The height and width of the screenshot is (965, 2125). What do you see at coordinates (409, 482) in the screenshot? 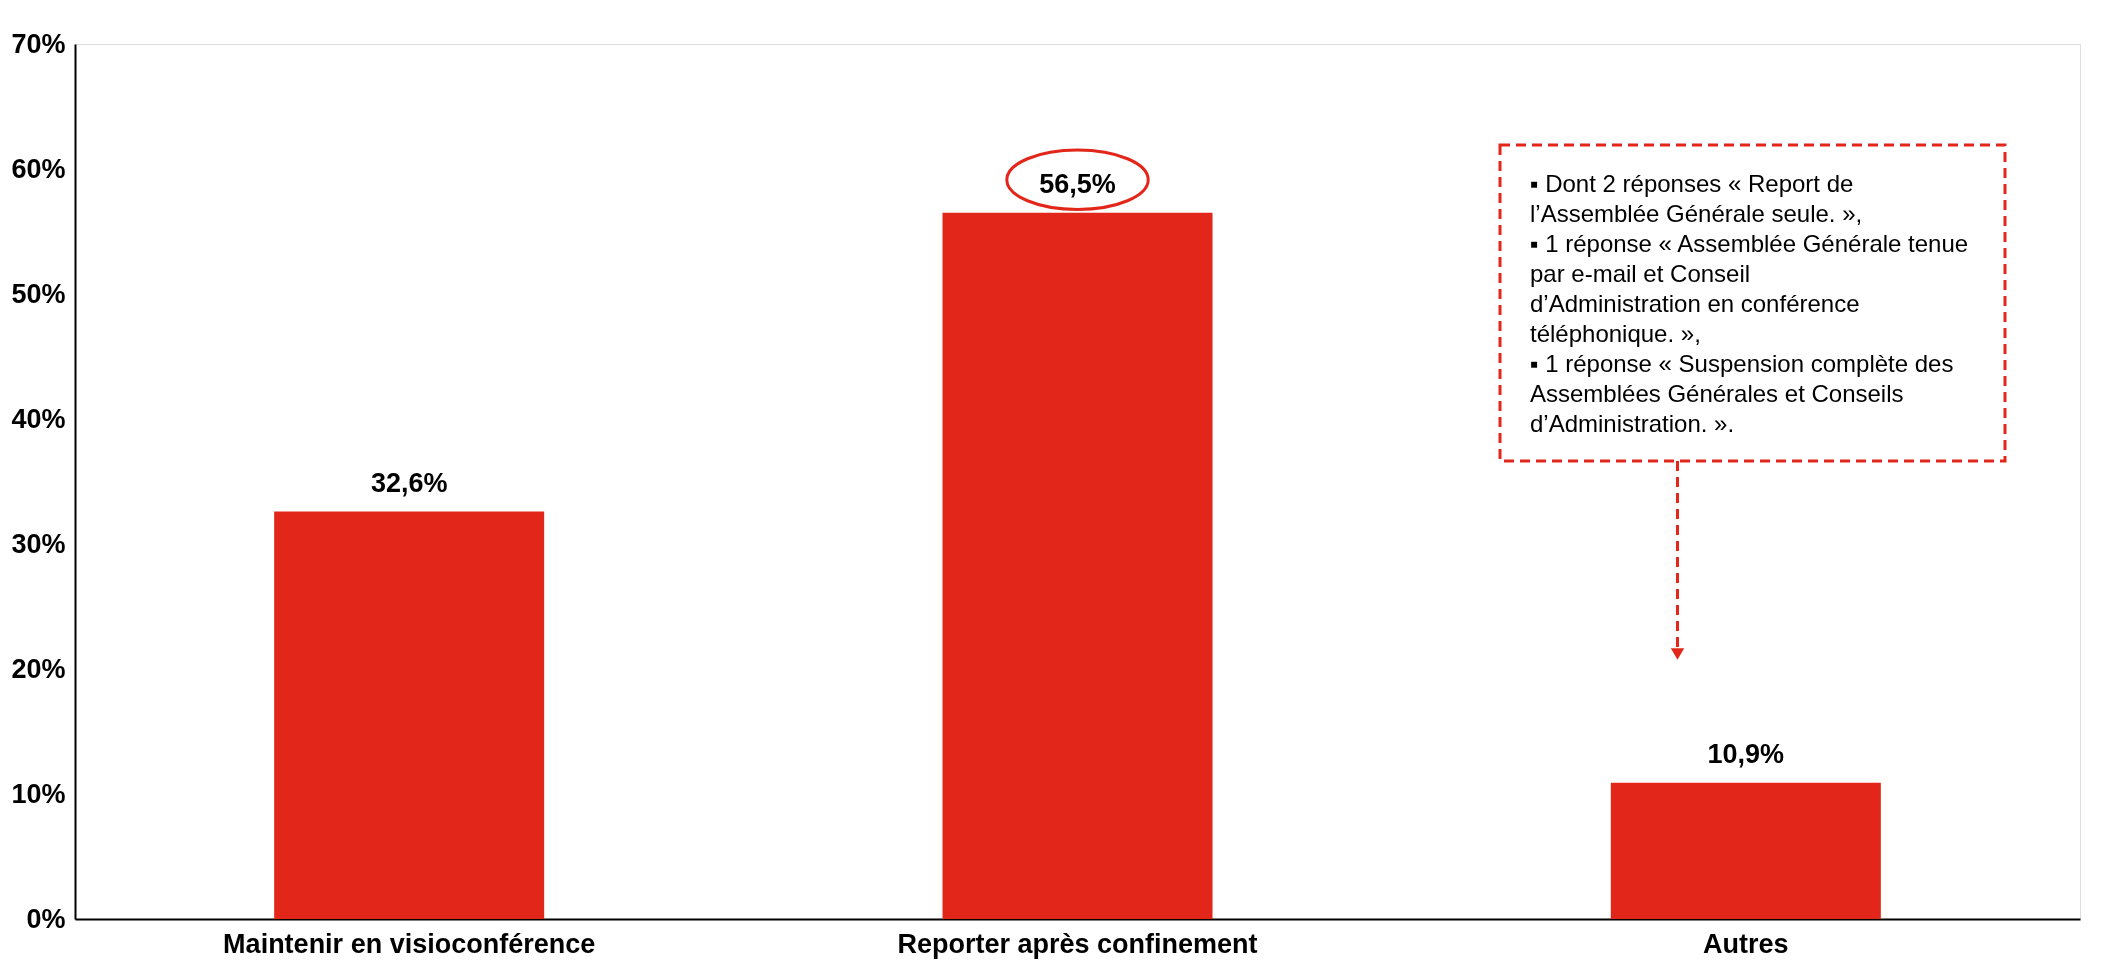
I see `data-label: 32,6%` at bounding box center [409, 482].